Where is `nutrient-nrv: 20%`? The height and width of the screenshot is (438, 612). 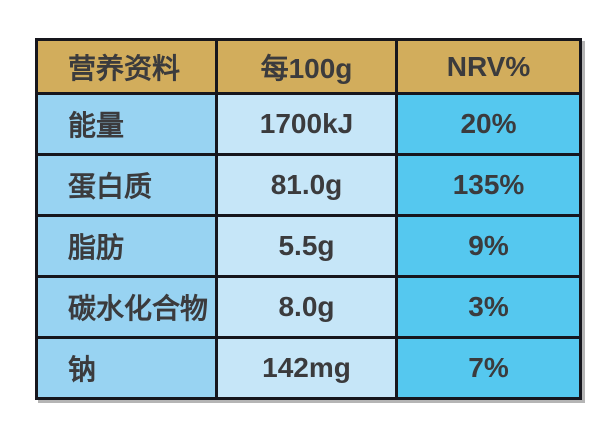 nutrient-nrv: 20% is located at coordinates (488, 124).